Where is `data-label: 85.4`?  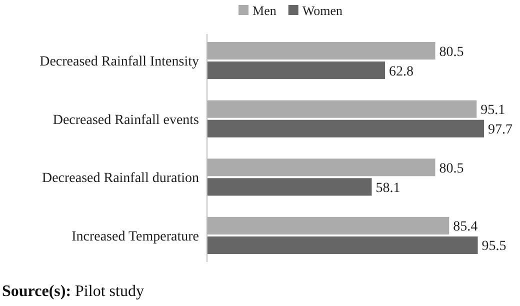
data-label: 85.4 is located at coordinates (465, 227).